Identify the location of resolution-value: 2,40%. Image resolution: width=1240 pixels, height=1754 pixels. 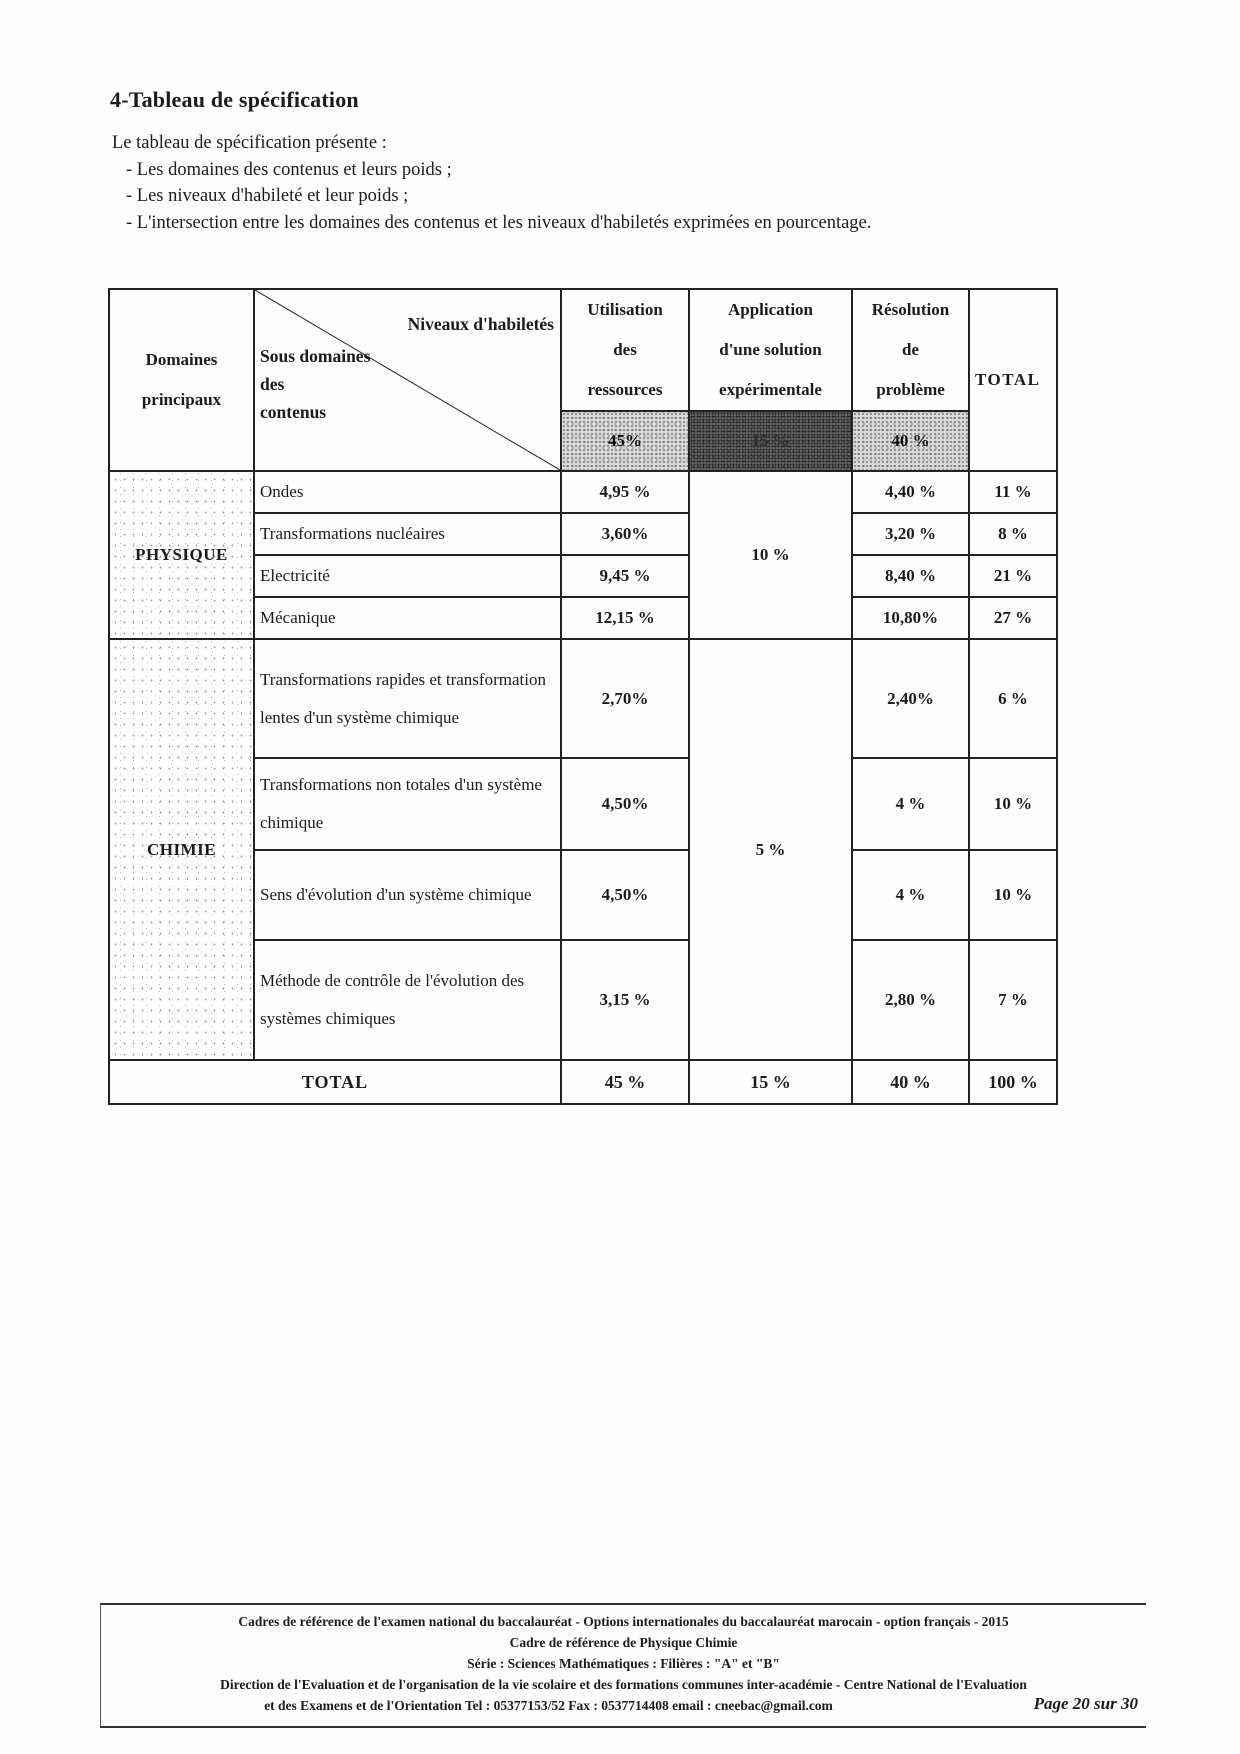
(910, 698).